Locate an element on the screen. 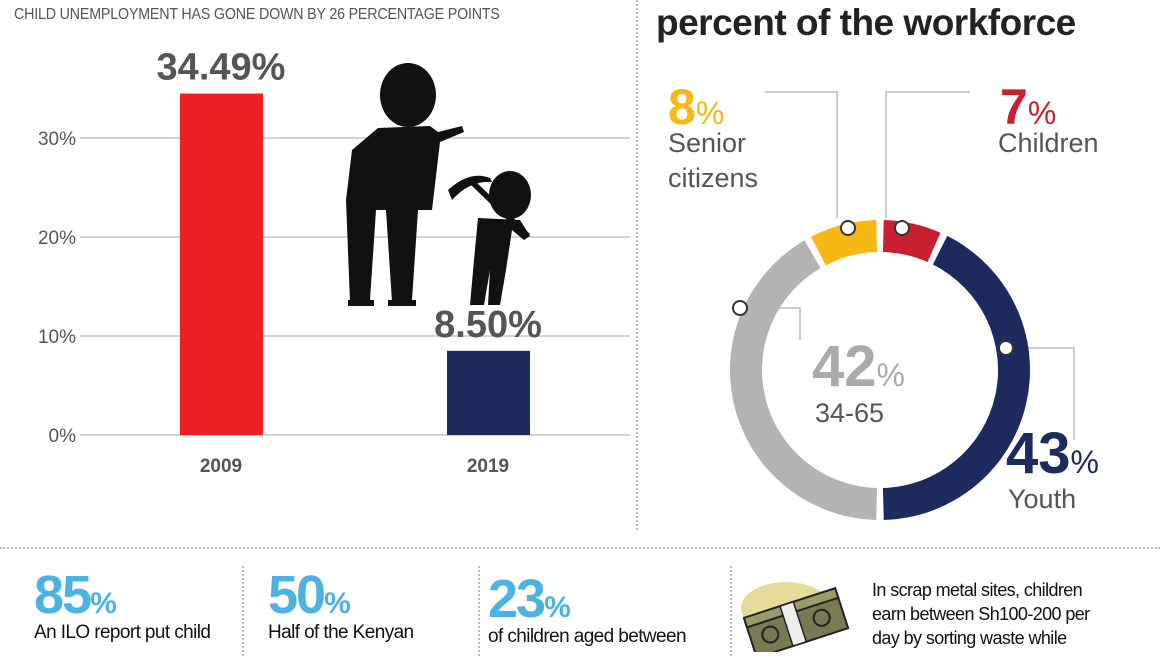 The height and width of the screenshot is (656, 1160). donut-slice-senior-citizens is located at coordinates (844, 243).